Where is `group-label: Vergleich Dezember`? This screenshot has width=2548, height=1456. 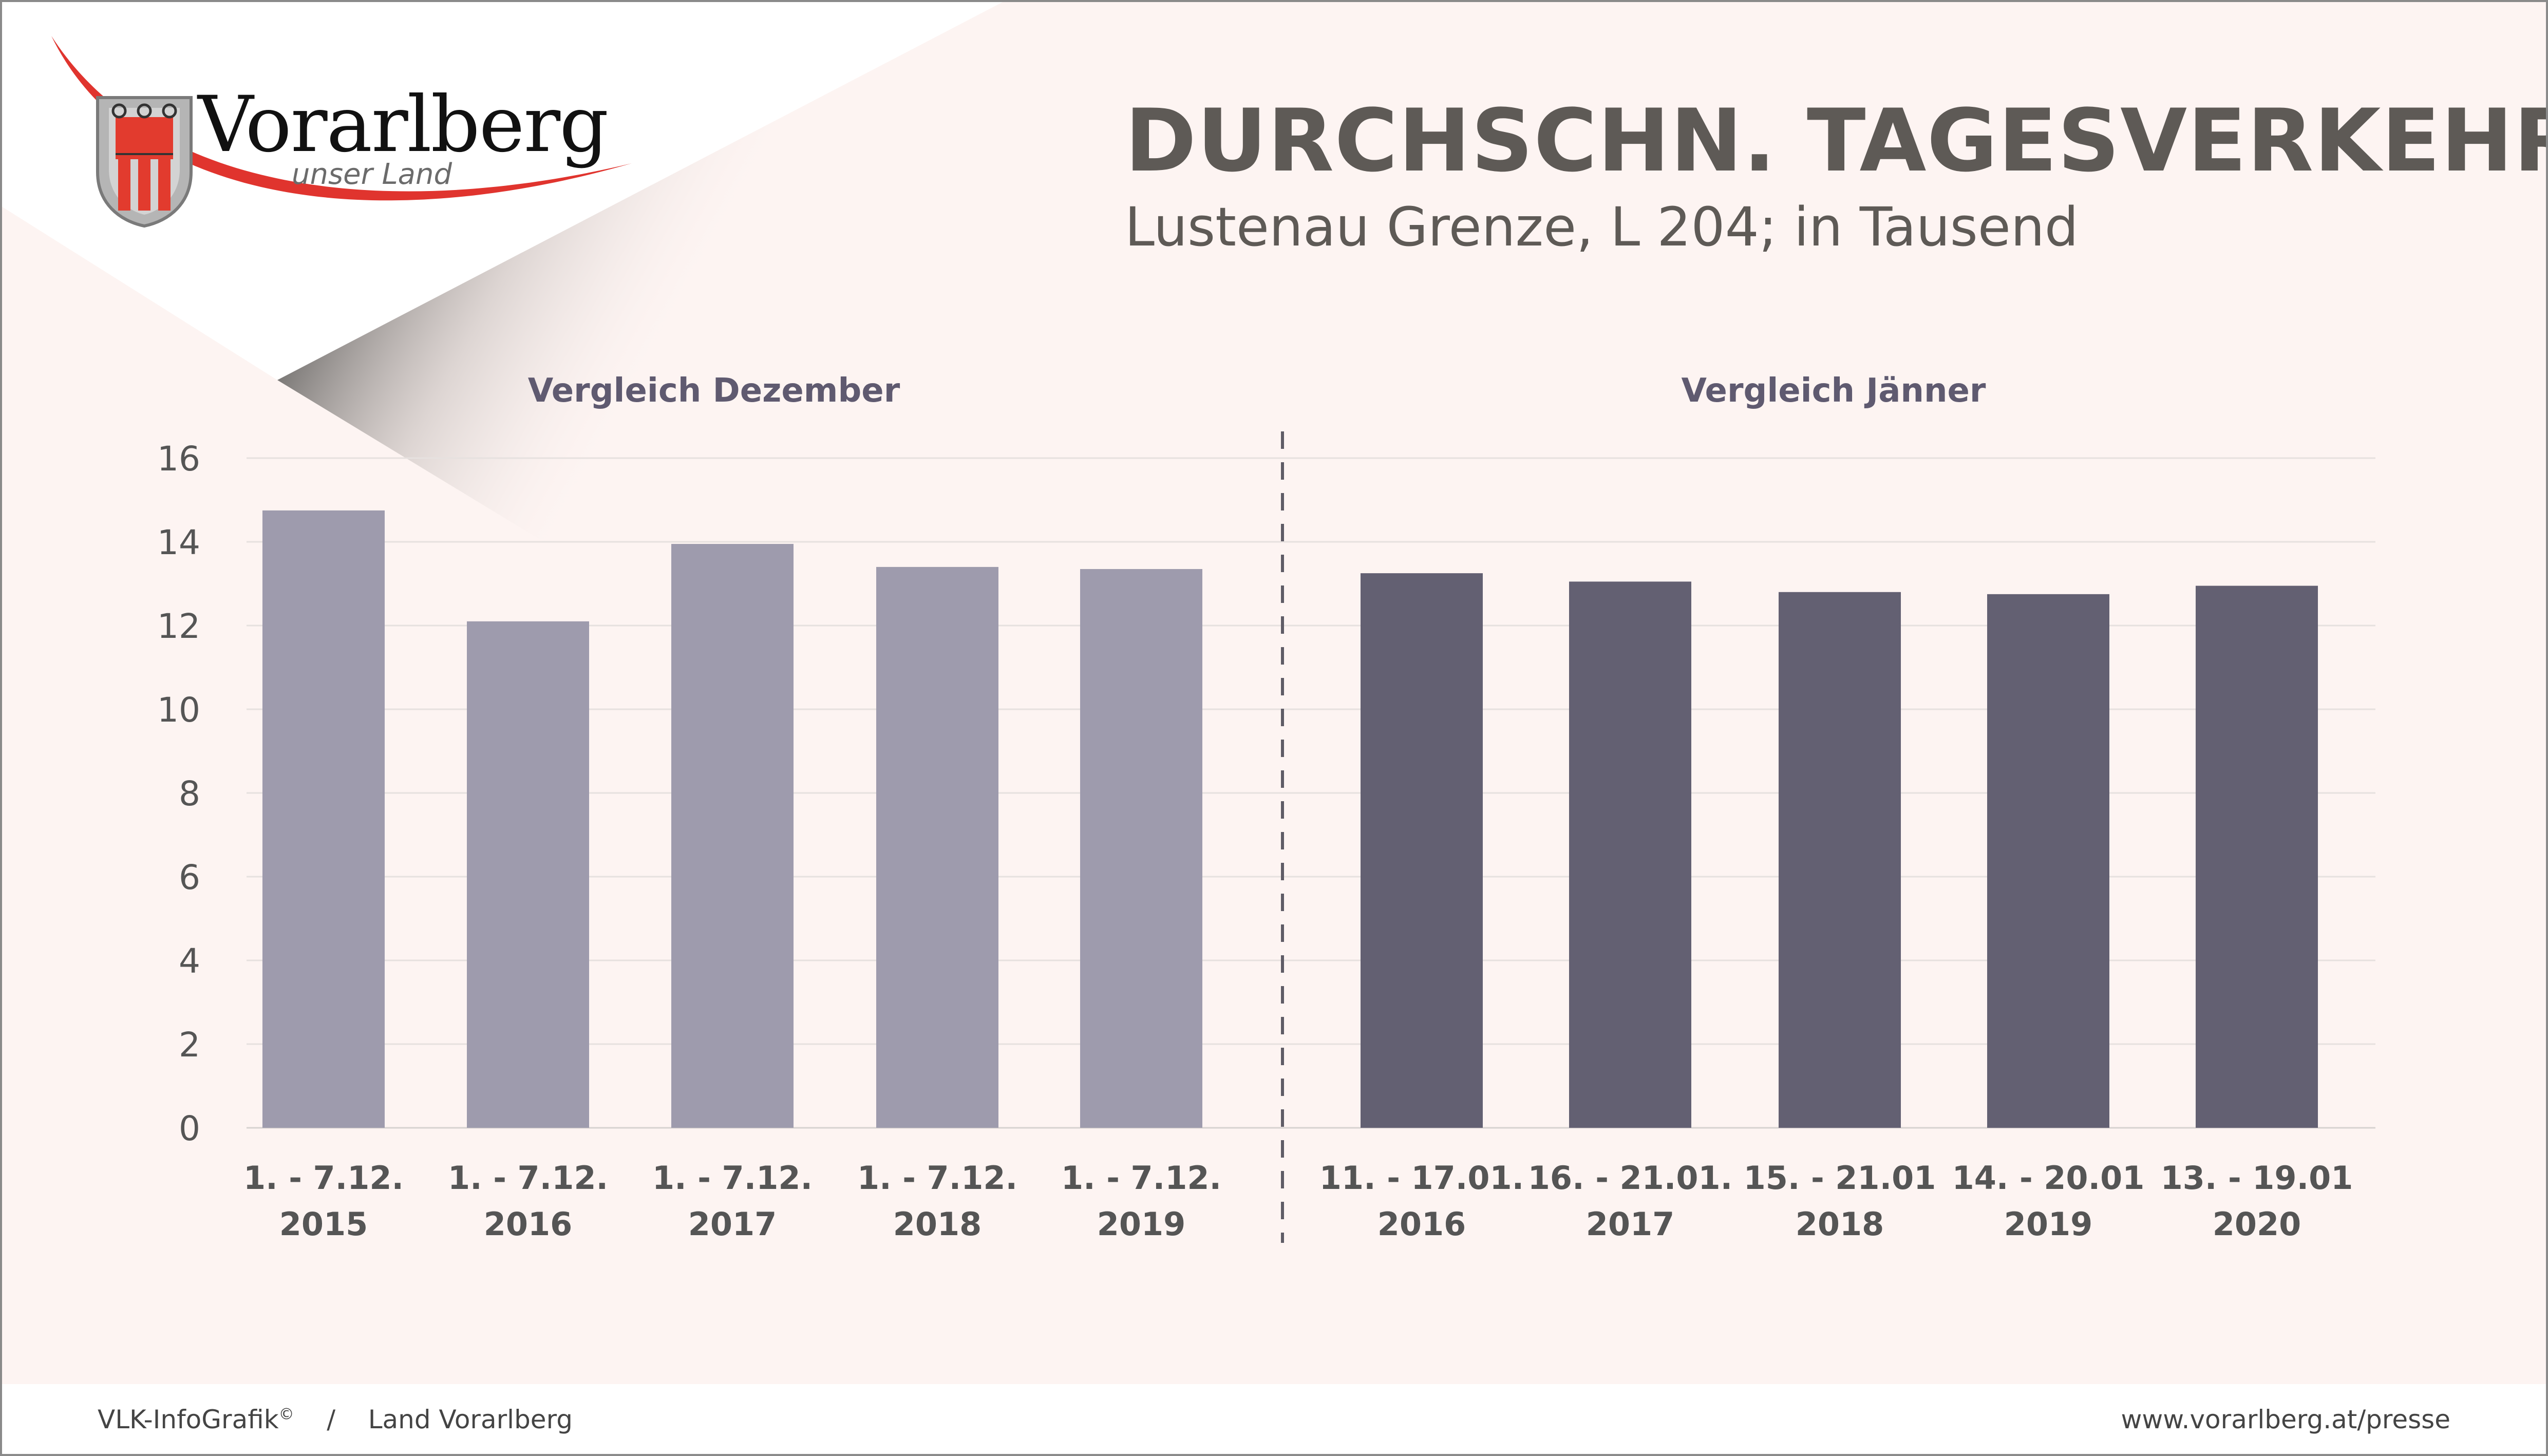
group-label: Vergleich Dezember is located at coordinates (714, 391).